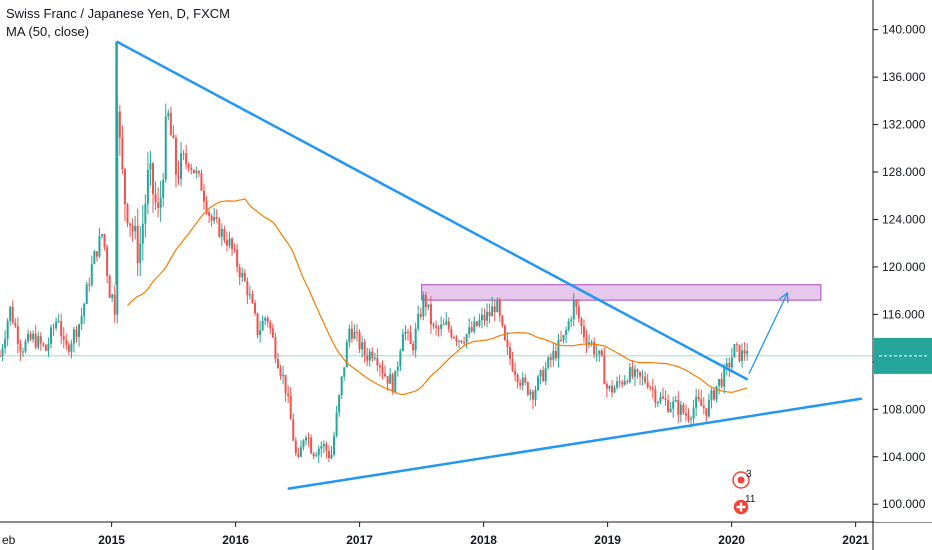  What do you see at coordinates (118, 13) in the screenshot?
I see `symbol-title: Swiss Franc / Japanese Yen, D, FXCM` at bounding box center [118, 13].